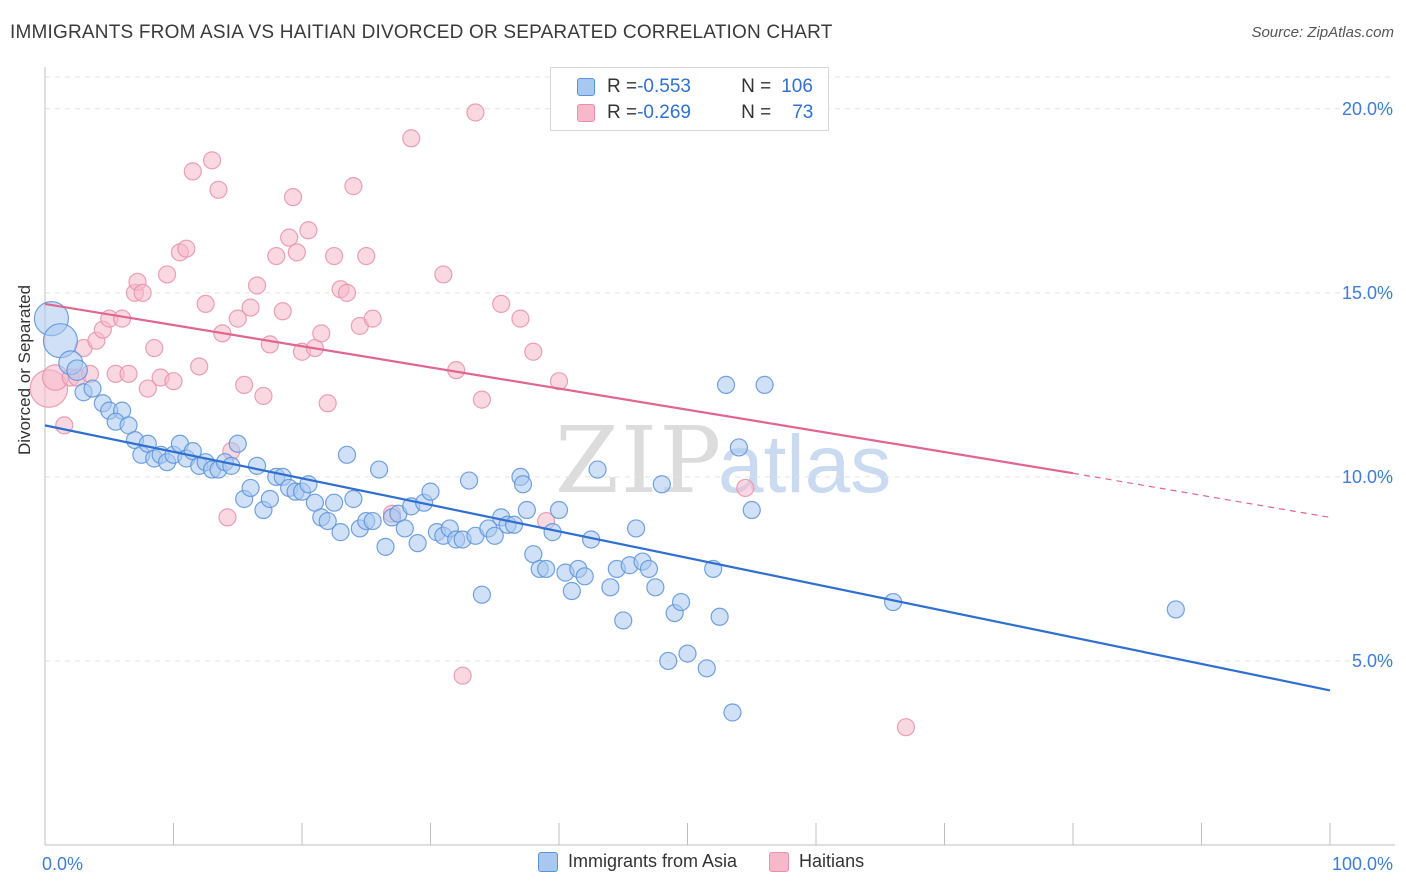 This screenshot has height=892, width=1406. What do you see at coordinates (1367, 293) in the screenshot?
I see `y-tick-label: 15.0%` at bounding box center [1367, 293].